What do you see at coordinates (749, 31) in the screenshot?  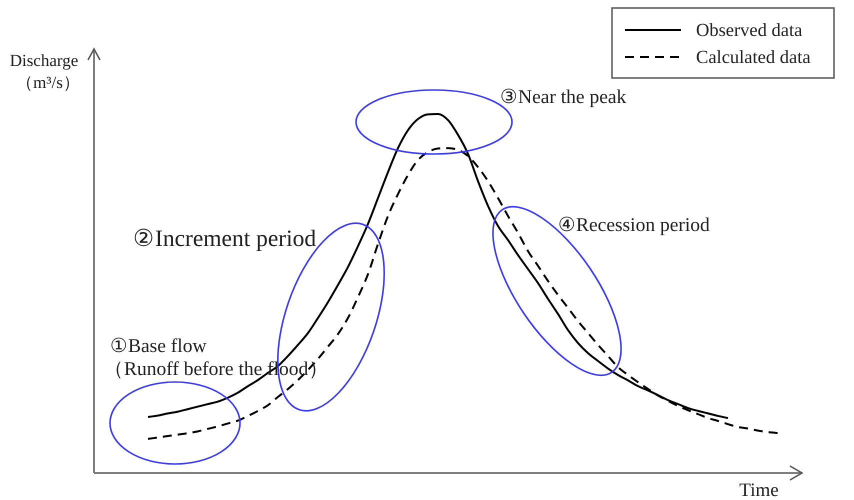 I see `legend-label: Observed data` at bounding box center [749, 31].